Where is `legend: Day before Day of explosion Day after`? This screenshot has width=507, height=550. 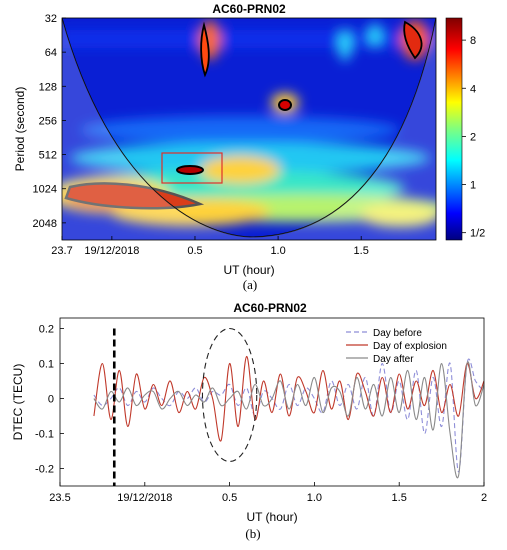 legend: Day before Day of explosion Day after is located at coordinates (396, 346).